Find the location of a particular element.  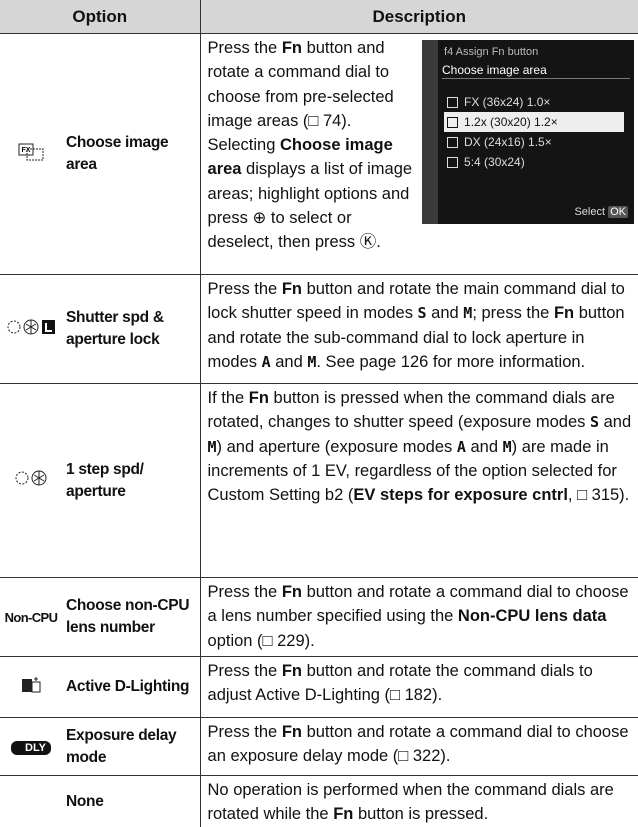

screen-footer: Select OK is located at coordinates (601, 212).